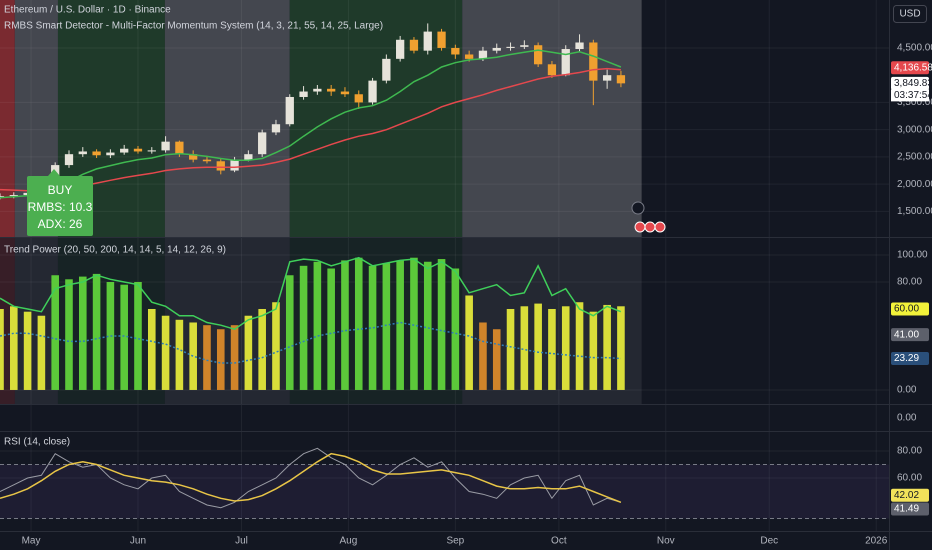  What do you see at coordinates (909, 478) in the screenshot?
I see `y-tick-label: 60.00` at bounding box center [909, 478].